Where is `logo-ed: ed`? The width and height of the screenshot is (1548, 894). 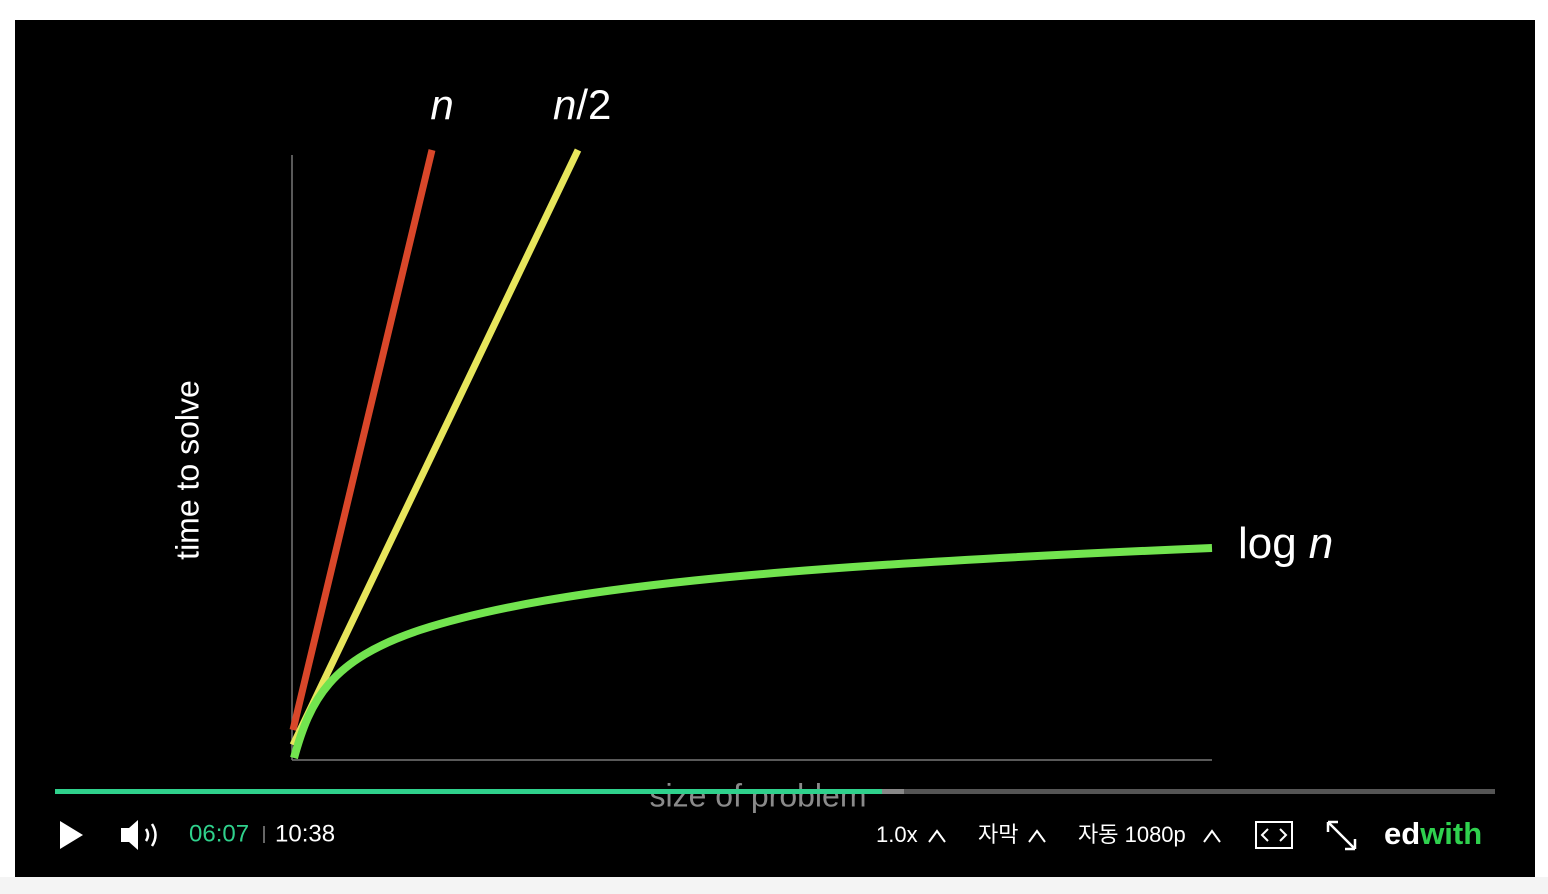 logo-ed: ed is located at coordinates (1402, 833).